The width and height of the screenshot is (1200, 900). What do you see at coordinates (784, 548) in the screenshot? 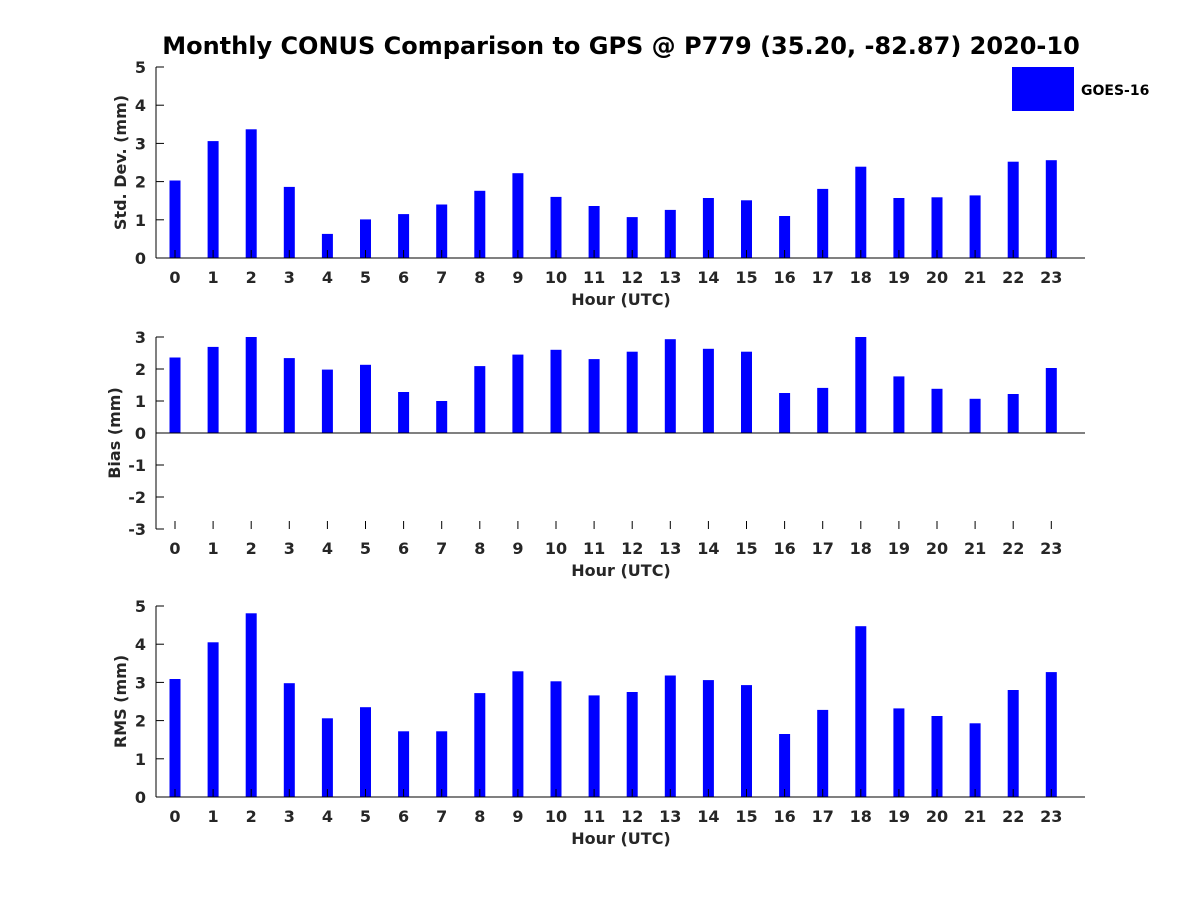
I see `x-tick-label: 16` at bounding box center [784, 548].